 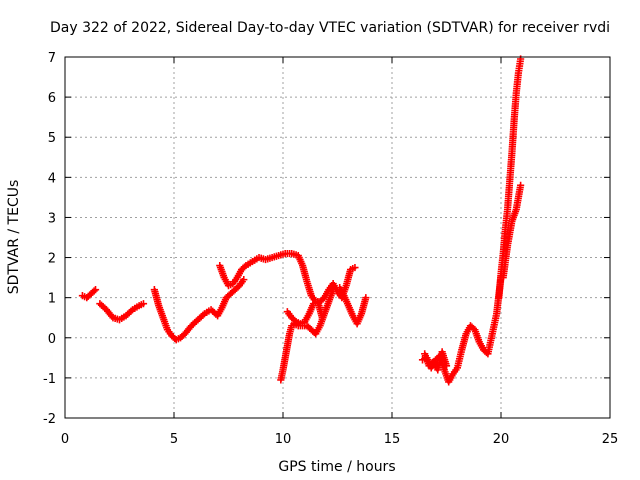 What do you see at coordinates (52, 178) in the screenshot?
I see `y-tick-label: 4` at bounding box center [52, 178].